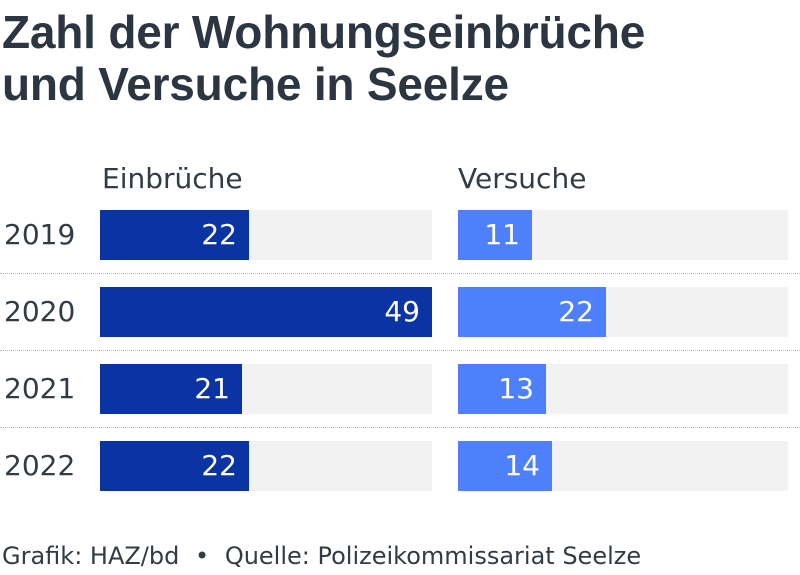 The width and height of the screenshot is (800, 575). I want to click on value-label-versuche-2022: 14, so click(522, 465).